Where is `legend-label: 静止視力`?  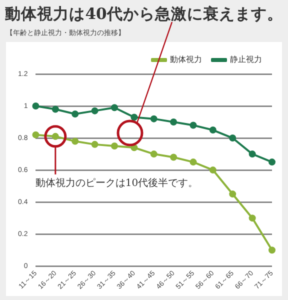
legend-label: 静止視力 is located at coordinates (246, 59).